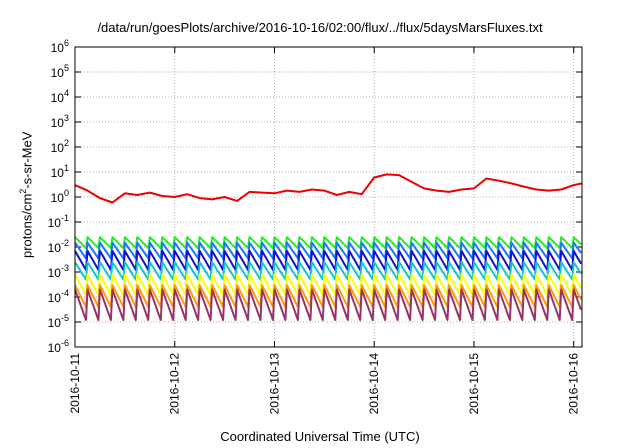  Describe the element at coordinates (60, 96) in the screenshot. I see `y-tick-label: 10⁴` at that location.